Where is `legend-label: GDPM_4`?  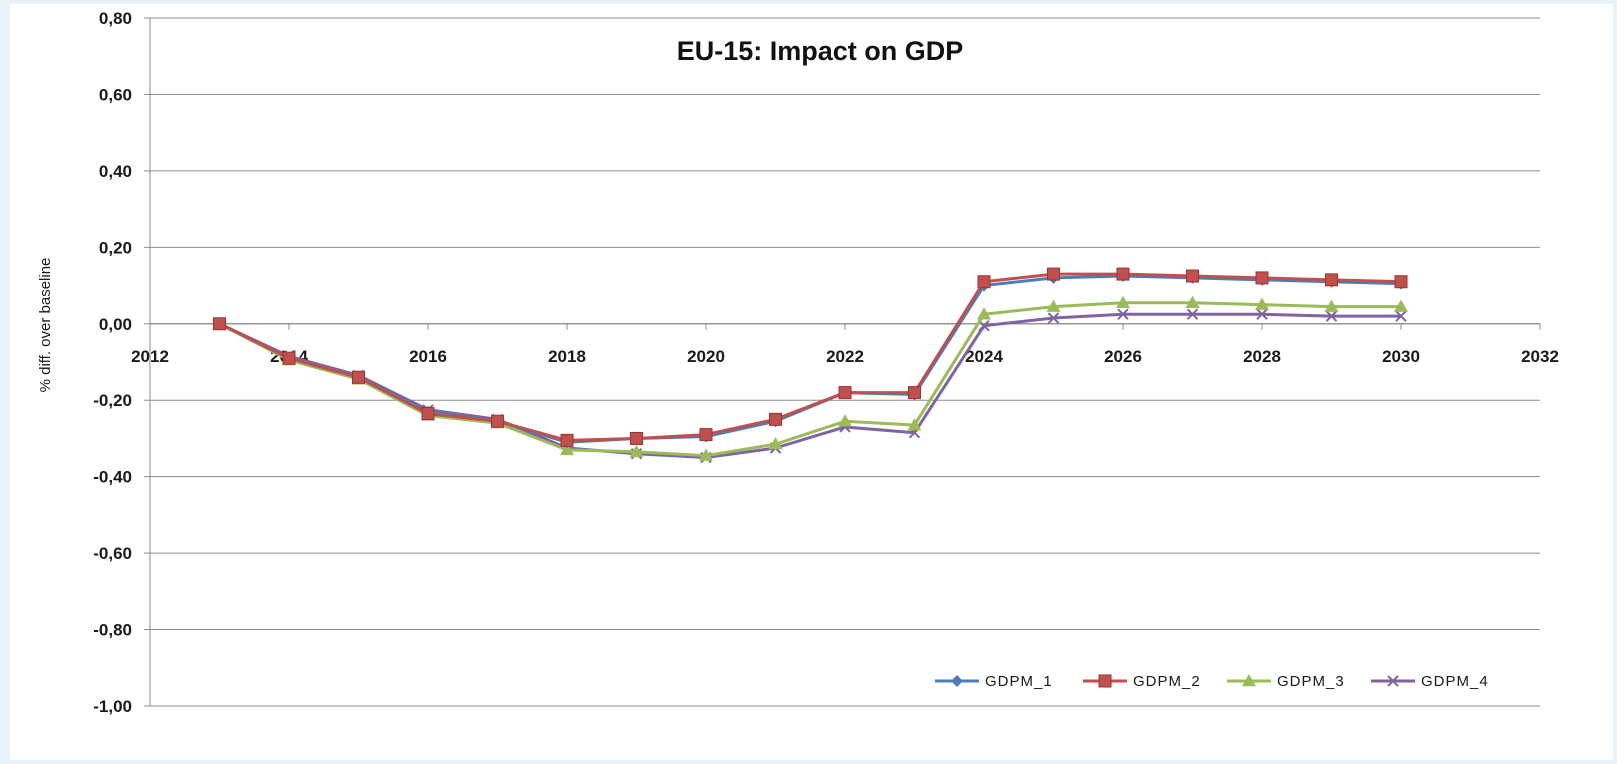
legend-label: GDPM_4 is located at coordinates (1455, 681).